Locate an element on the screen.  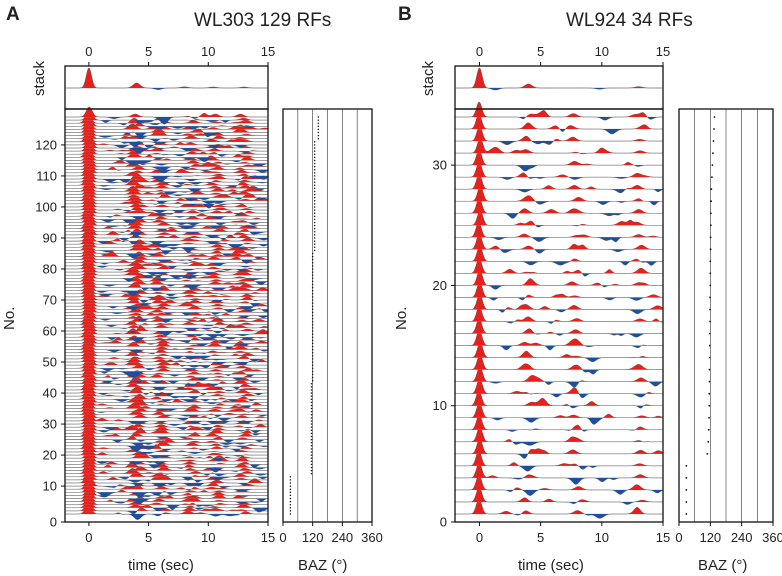
x-tick-label: 15 is located at coordinates (268, 537).